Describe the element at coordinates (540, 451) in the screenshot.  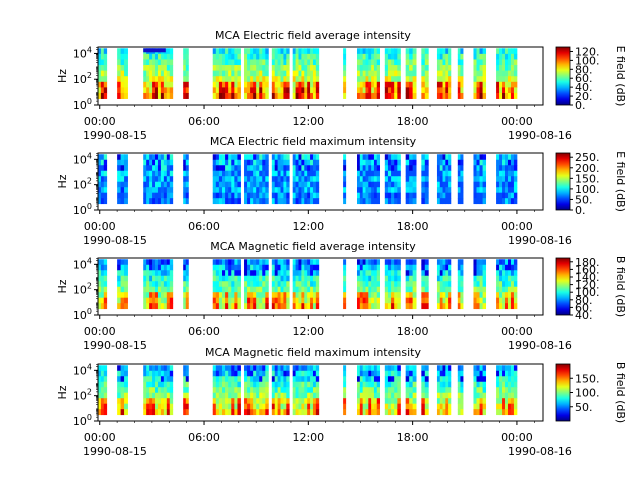
I see `x-date-label: 1990-08-16` at that location.